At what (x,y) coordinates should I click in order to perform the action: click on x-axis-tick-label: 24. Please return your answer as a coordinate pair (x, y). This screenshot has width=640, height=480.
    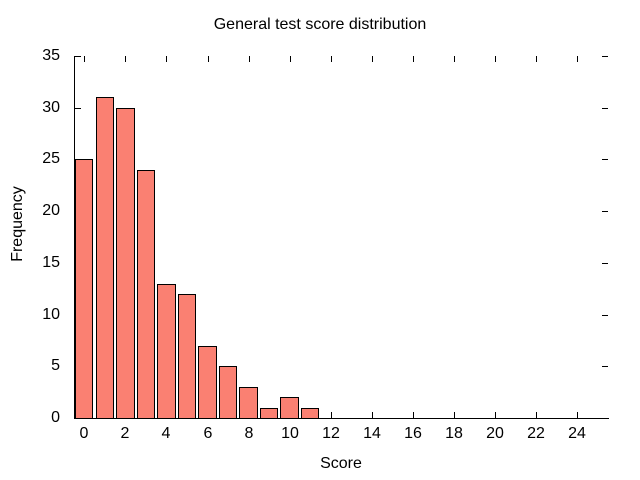
    Looking at the image, I should click on (577, 433).